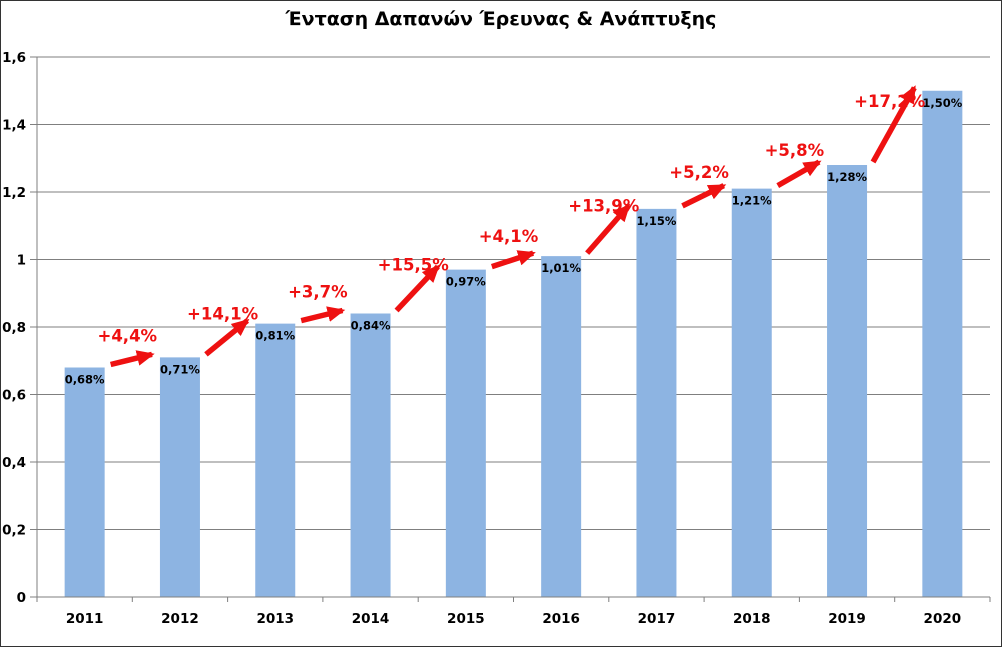 Image resolution: width=1002 pixels, height=647 pixels. I want to click on growth-percent-label: +14,1%, so click(223, 314).